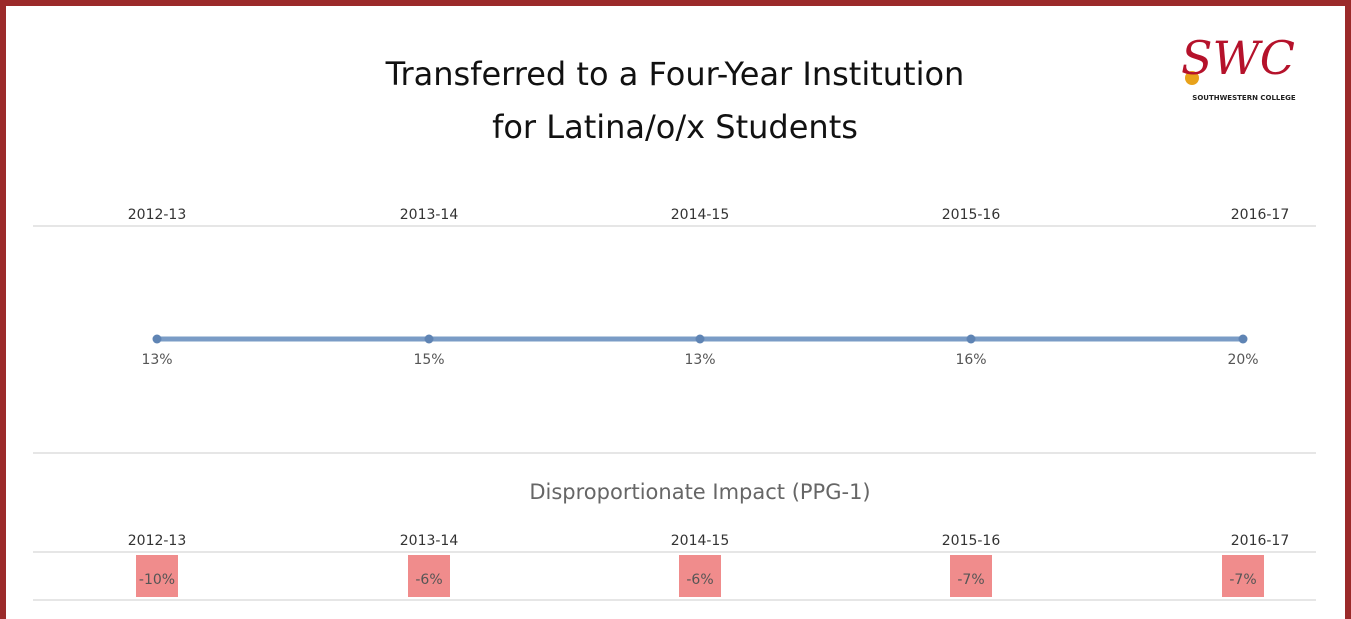 The height and width of the screenshot is (619, 1351). I want to click on value-label: 16%, so click(970, 360).